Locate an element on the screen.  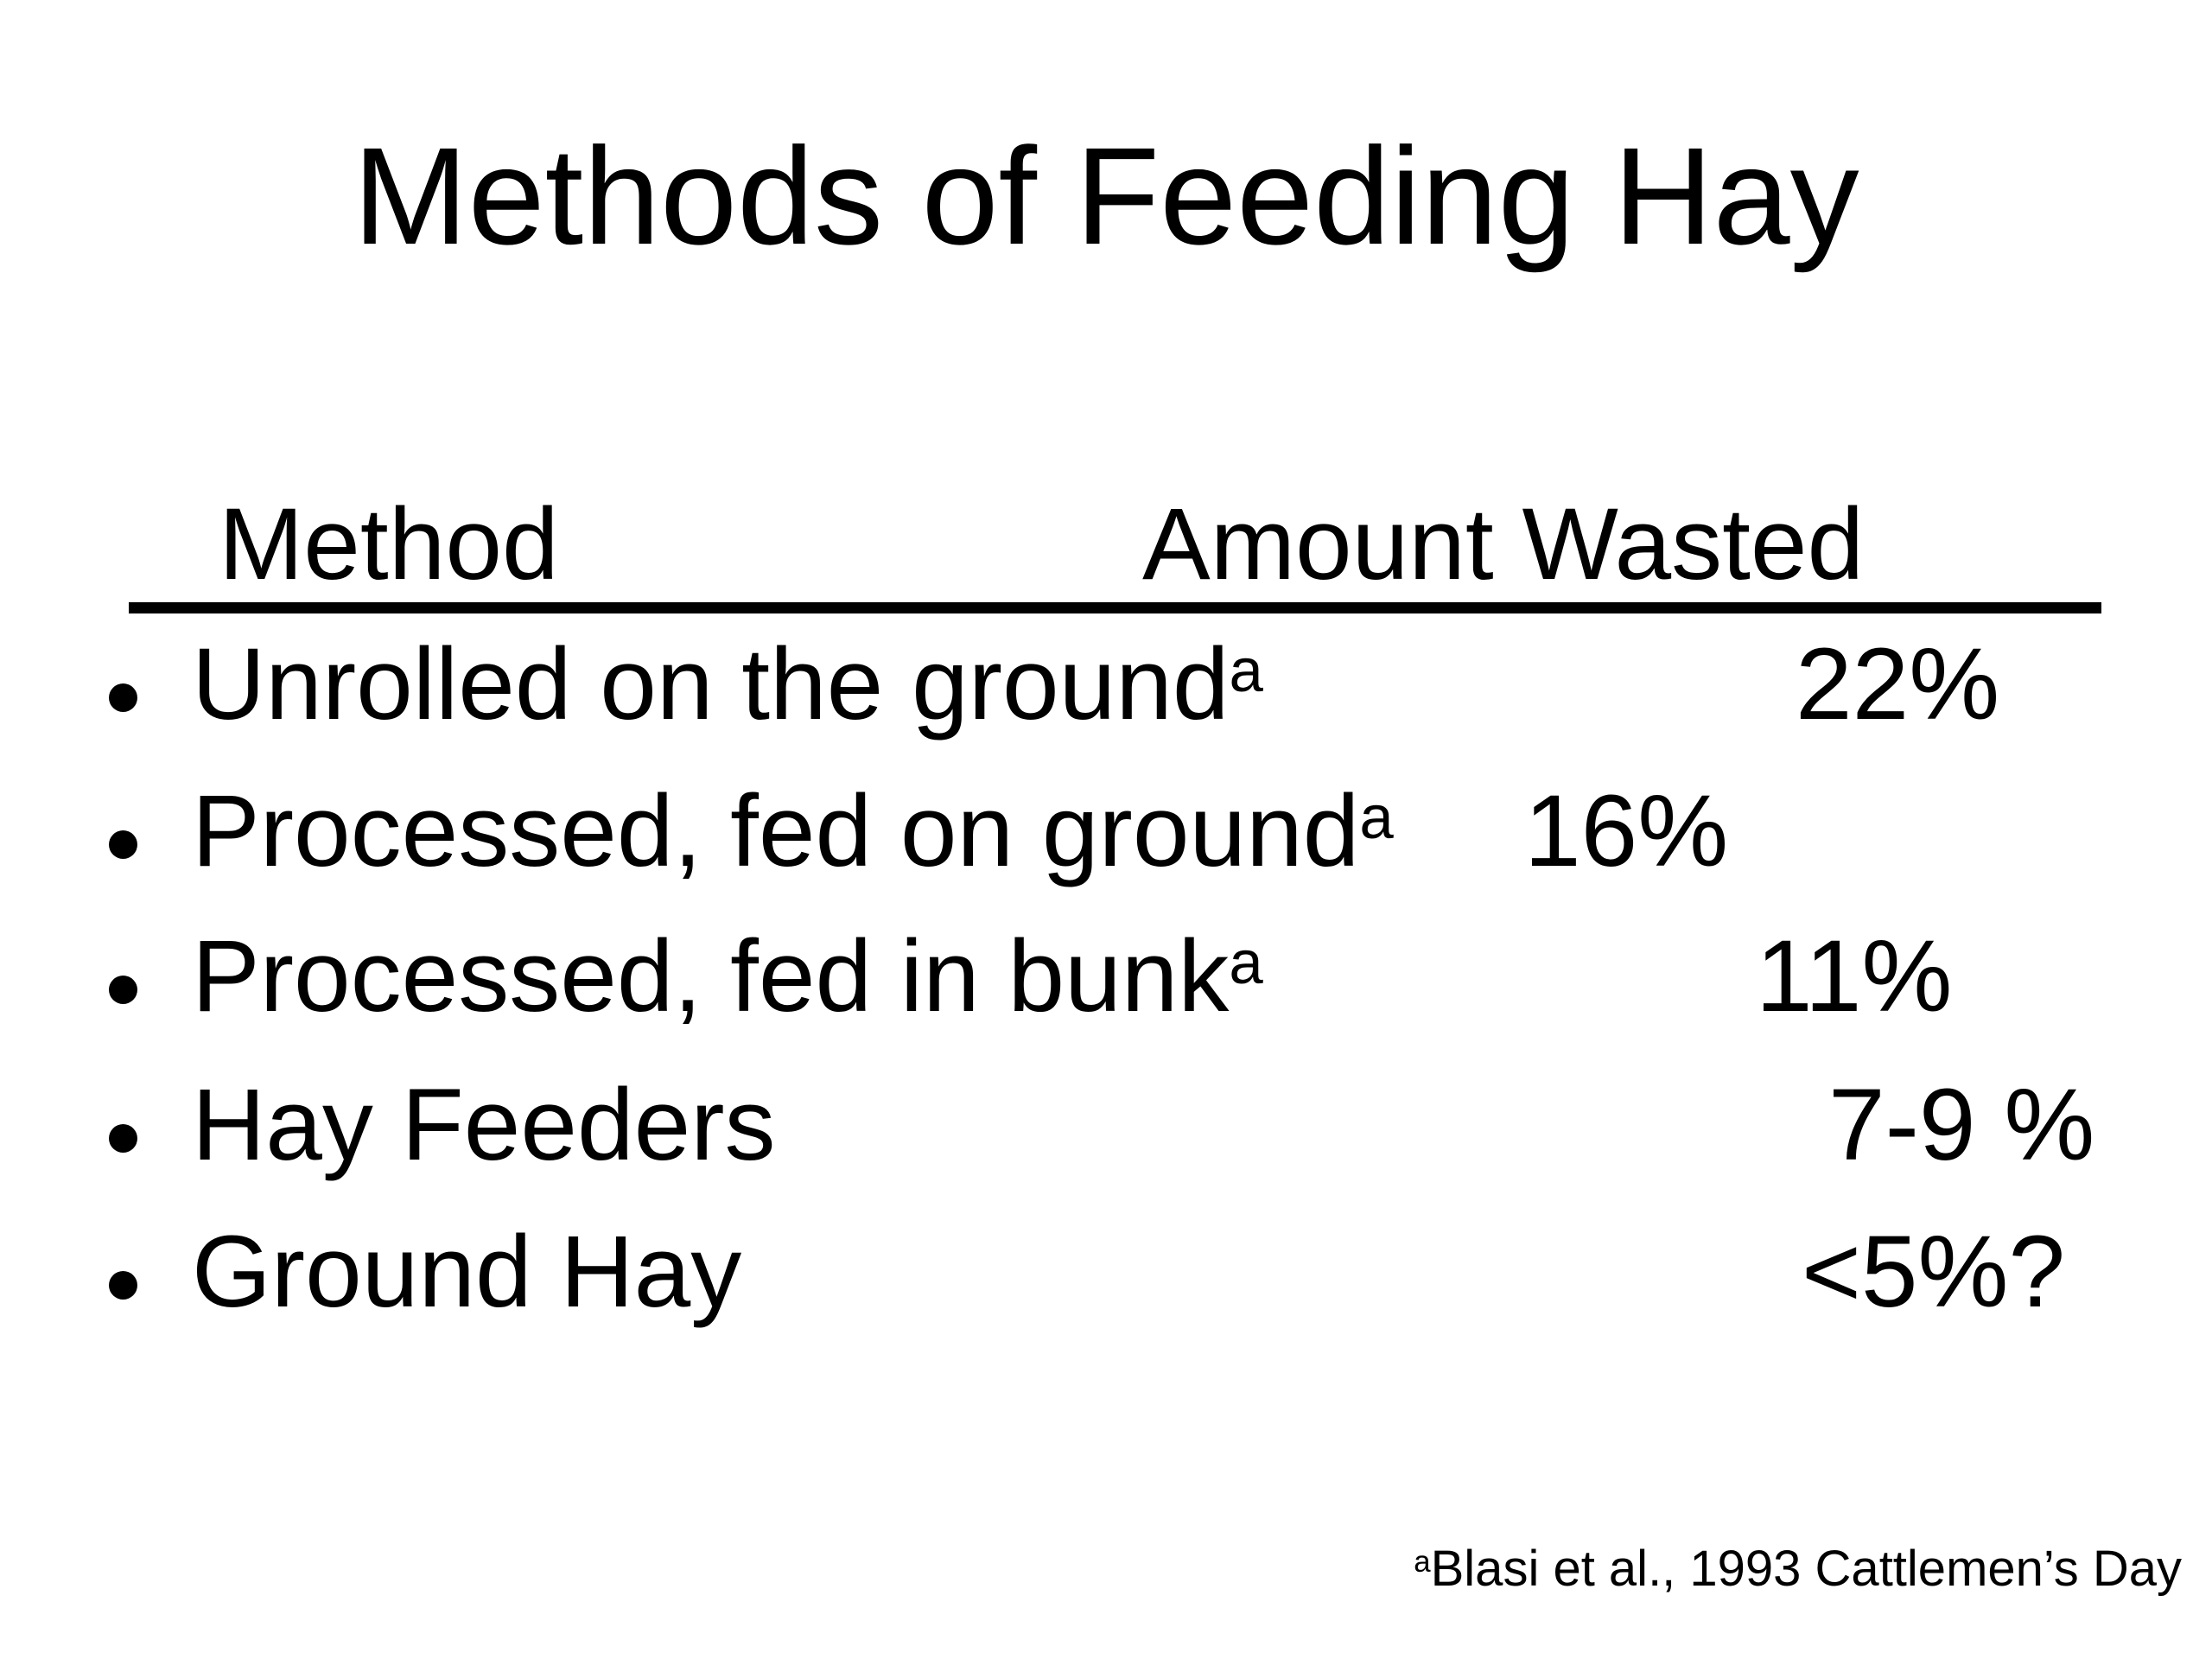
method-cell: Hay Feeders is located at coordinates (484, 1125).